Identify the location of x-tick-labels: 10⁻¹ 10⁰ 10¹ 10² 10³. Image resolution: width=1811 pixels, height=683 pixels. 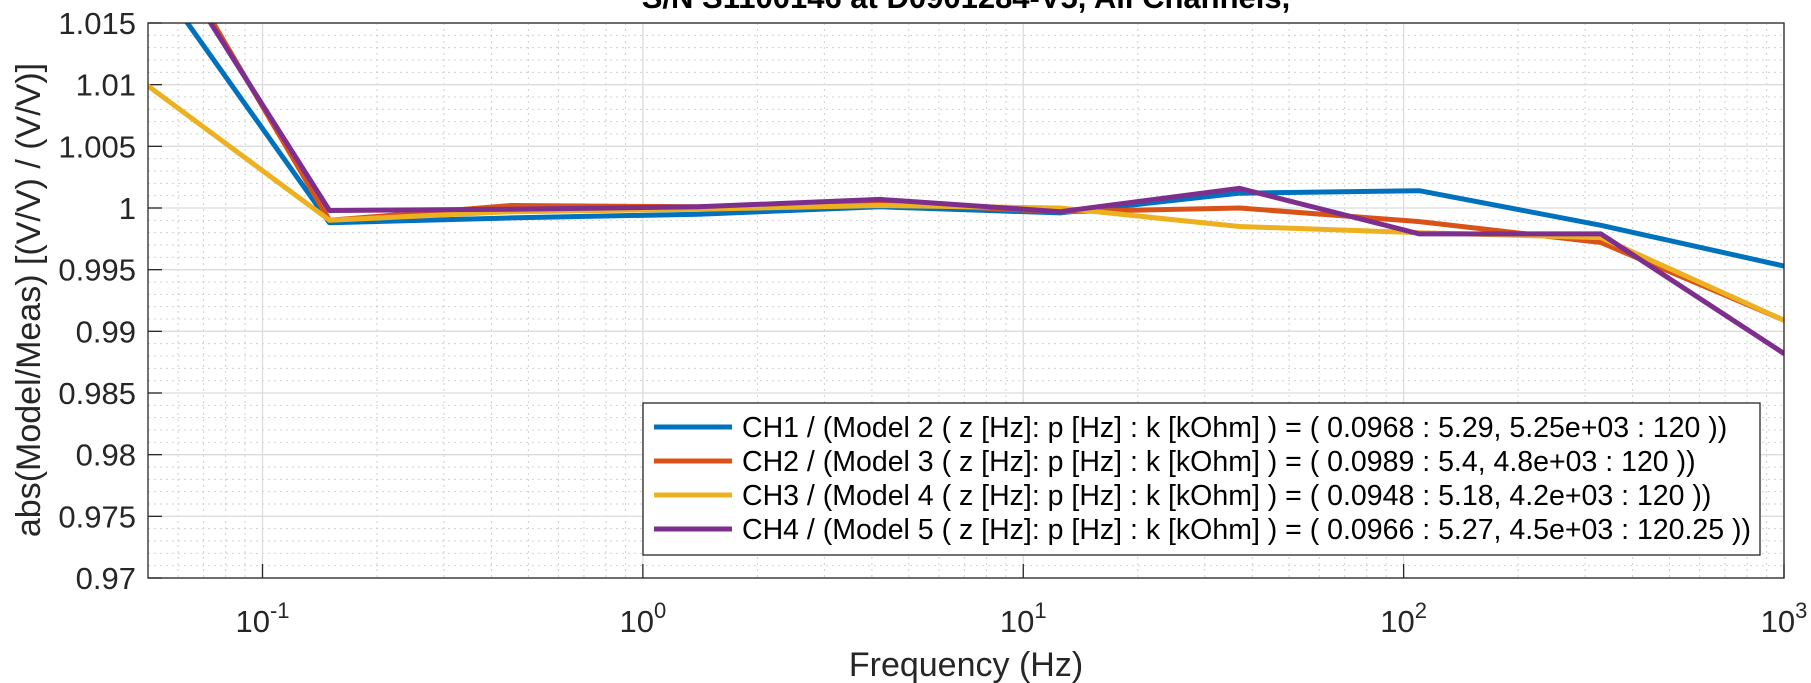
(1021, 618).